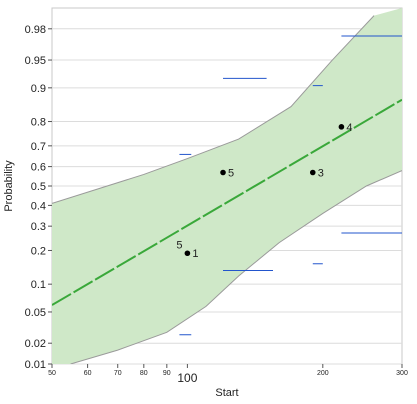  I want to click on x-axis-ticks: 50 60 70 80 90 100 200 300, so click(228, 374).